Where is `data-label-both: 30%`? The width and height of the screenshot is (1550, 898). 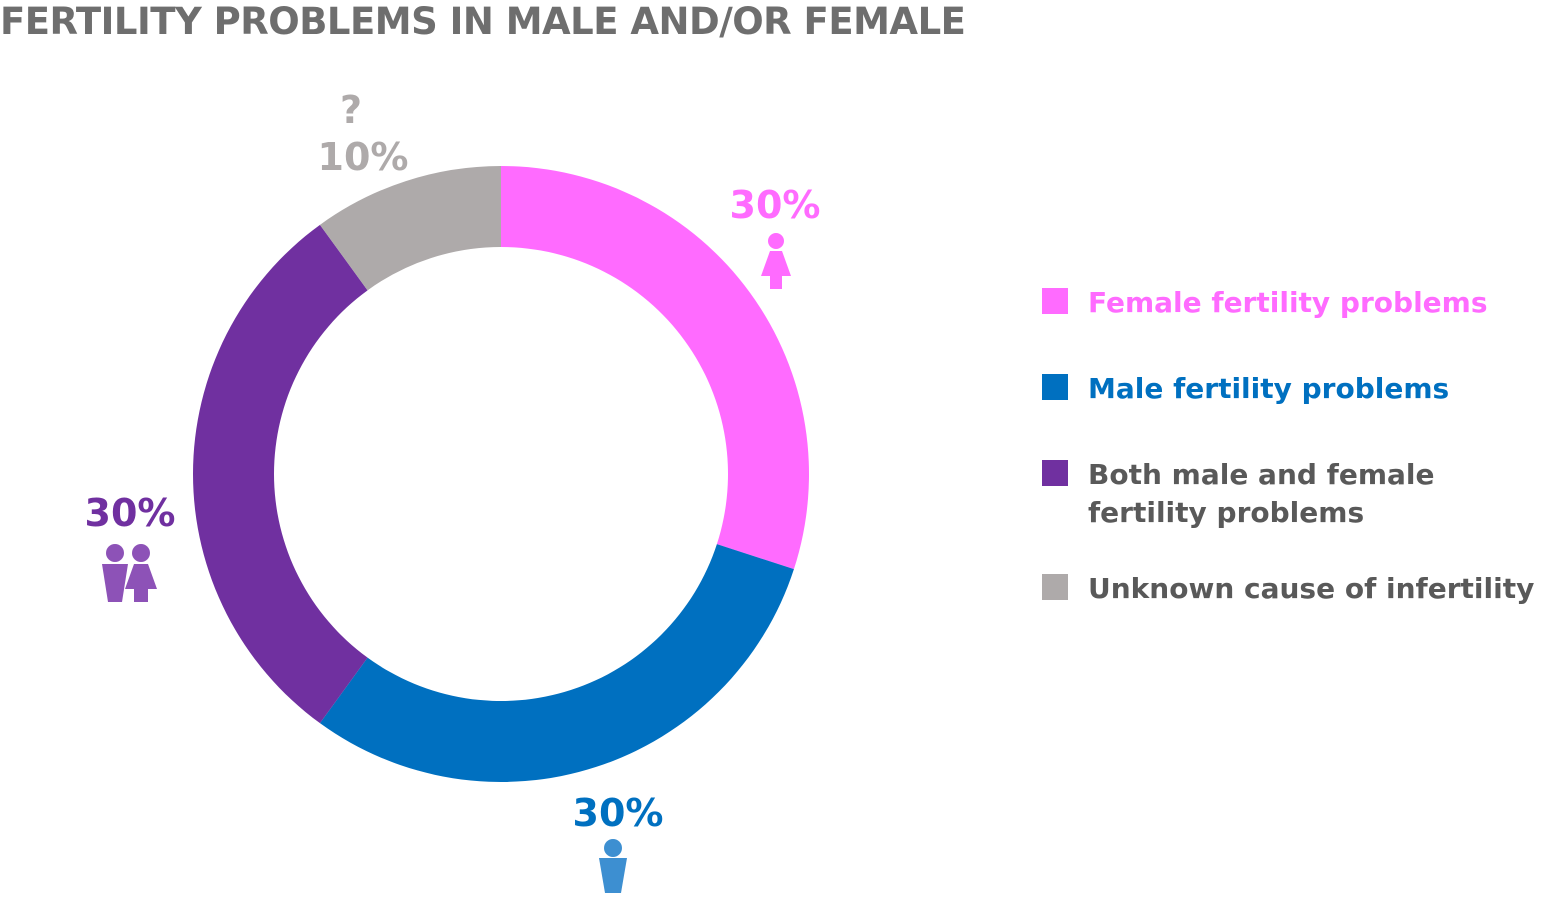 data-label-both: 30% is located at coordinates (130, 513).